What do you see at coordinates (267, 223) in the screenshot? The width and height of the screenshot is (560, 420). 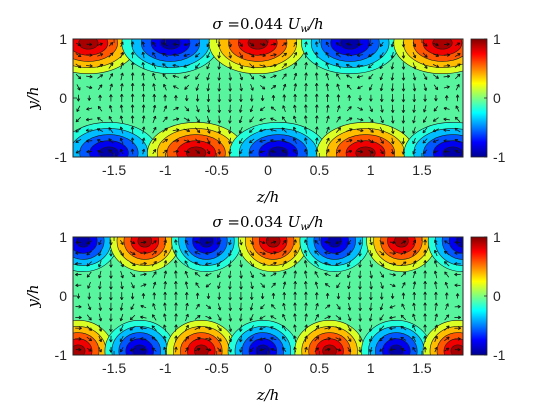 I see `panel-2-title: σ =0.034 Uw/h` at bounding box center [267, 223].